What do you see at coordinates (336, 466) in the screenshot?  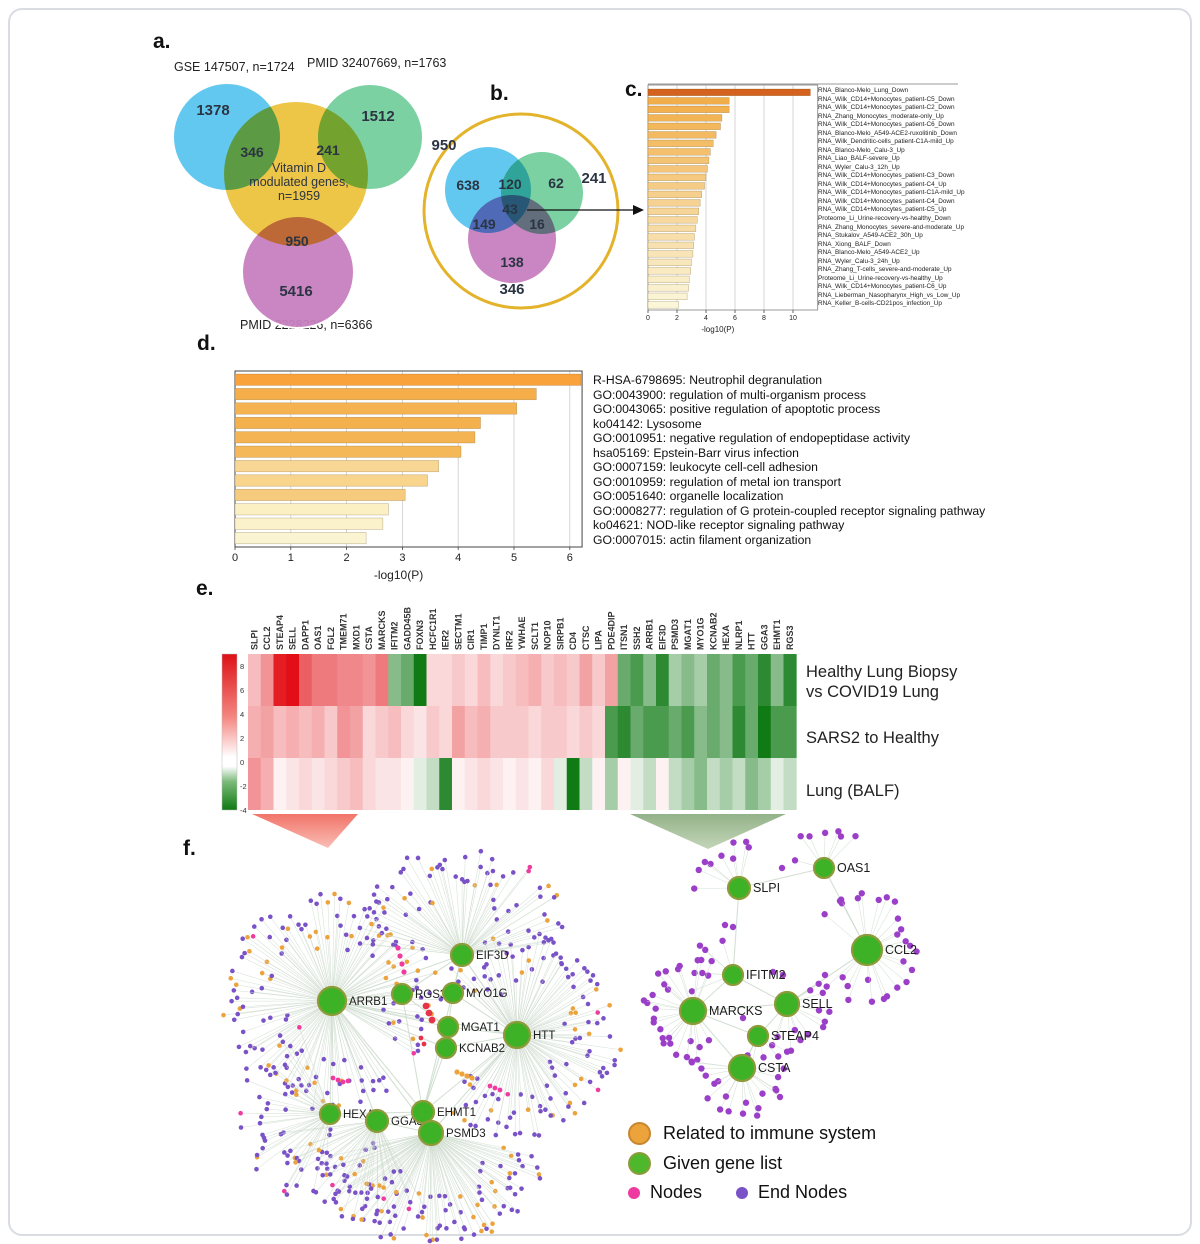 I see `bar-d` at bounding box center [336, 466].